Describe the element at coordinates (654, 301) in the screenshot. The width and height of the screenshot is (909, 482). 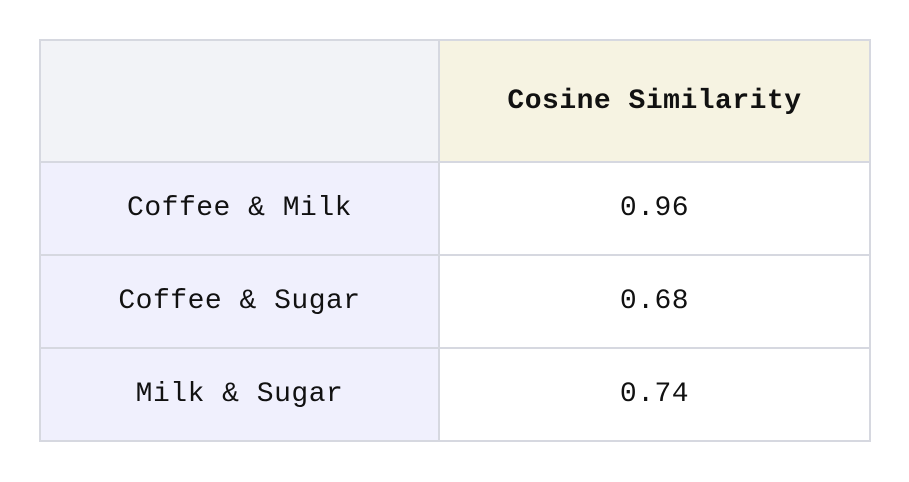
I see `row-value-similarity: 0.68` at that location.